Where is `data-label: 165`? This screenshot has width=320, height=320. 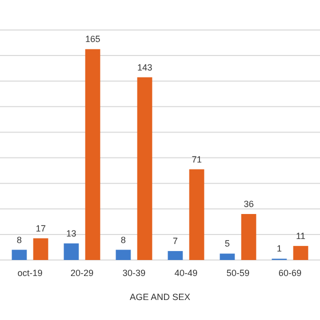
data-label: 165 is located at coordinates (92, 39).